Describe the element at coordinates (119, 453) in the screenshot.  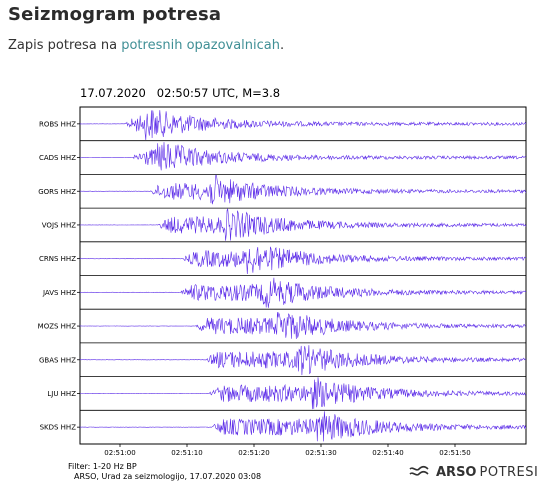
I see `time-tick-label: 02:51:00` at that location.